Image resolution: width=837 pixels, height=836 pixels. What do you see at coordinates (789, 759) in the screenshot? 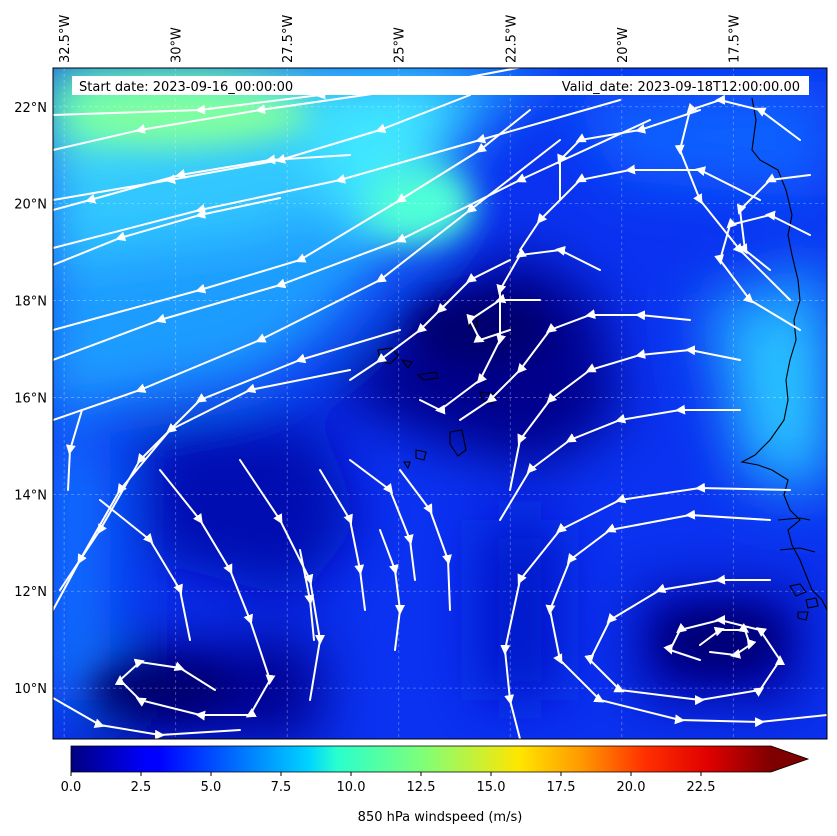
I see `colorbar-extend-arrow` at bounding box center [789, 759].